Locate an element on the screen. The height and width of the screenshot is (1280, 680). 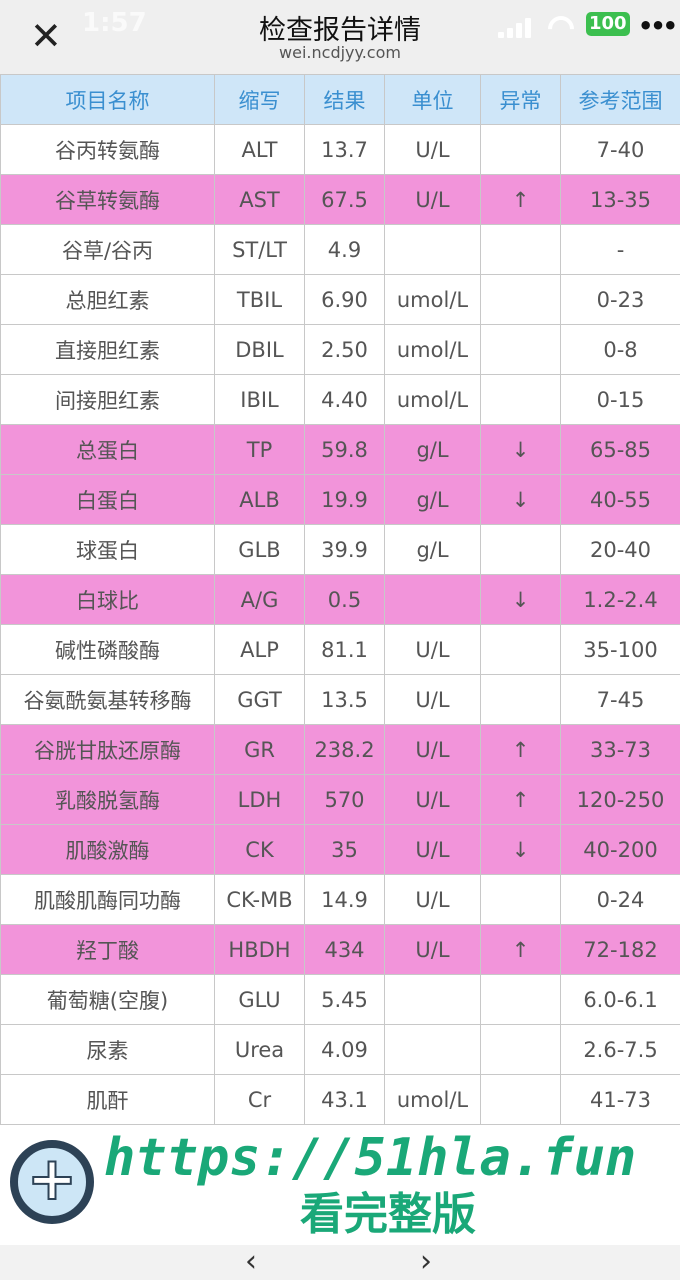
cell-name: 谷胱甘肽还原酶 is located at coordinates (107, 749).